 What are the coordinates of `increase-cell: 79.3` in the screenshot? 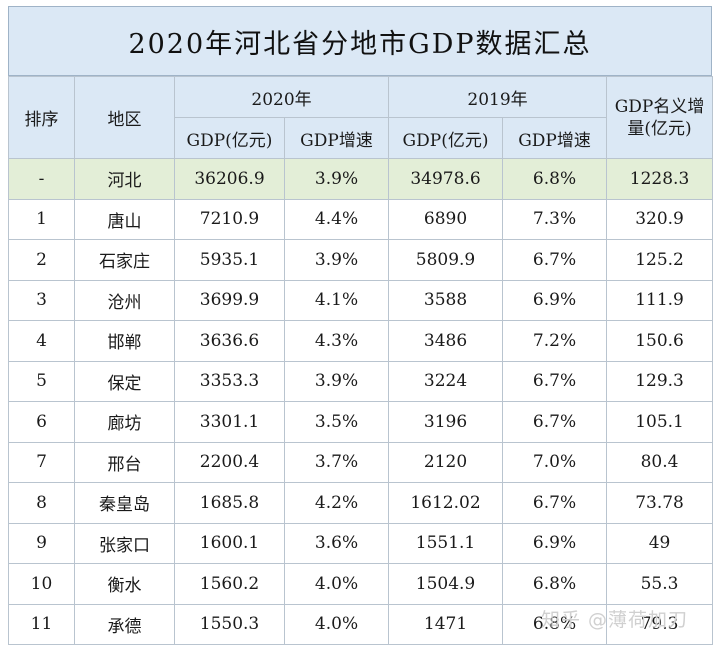 It's located at (660, 624).